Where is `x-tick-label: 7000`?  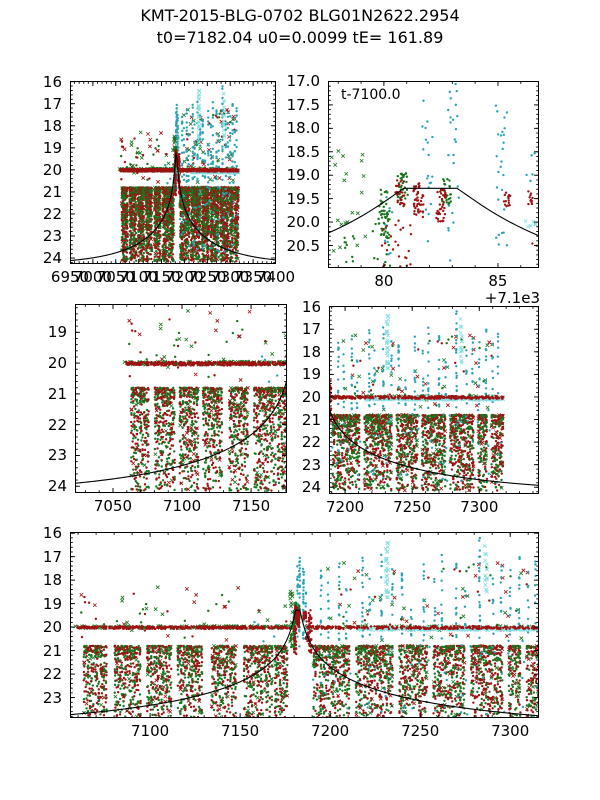 x-tick-label: 7000 is located at coordinates (92, 277).